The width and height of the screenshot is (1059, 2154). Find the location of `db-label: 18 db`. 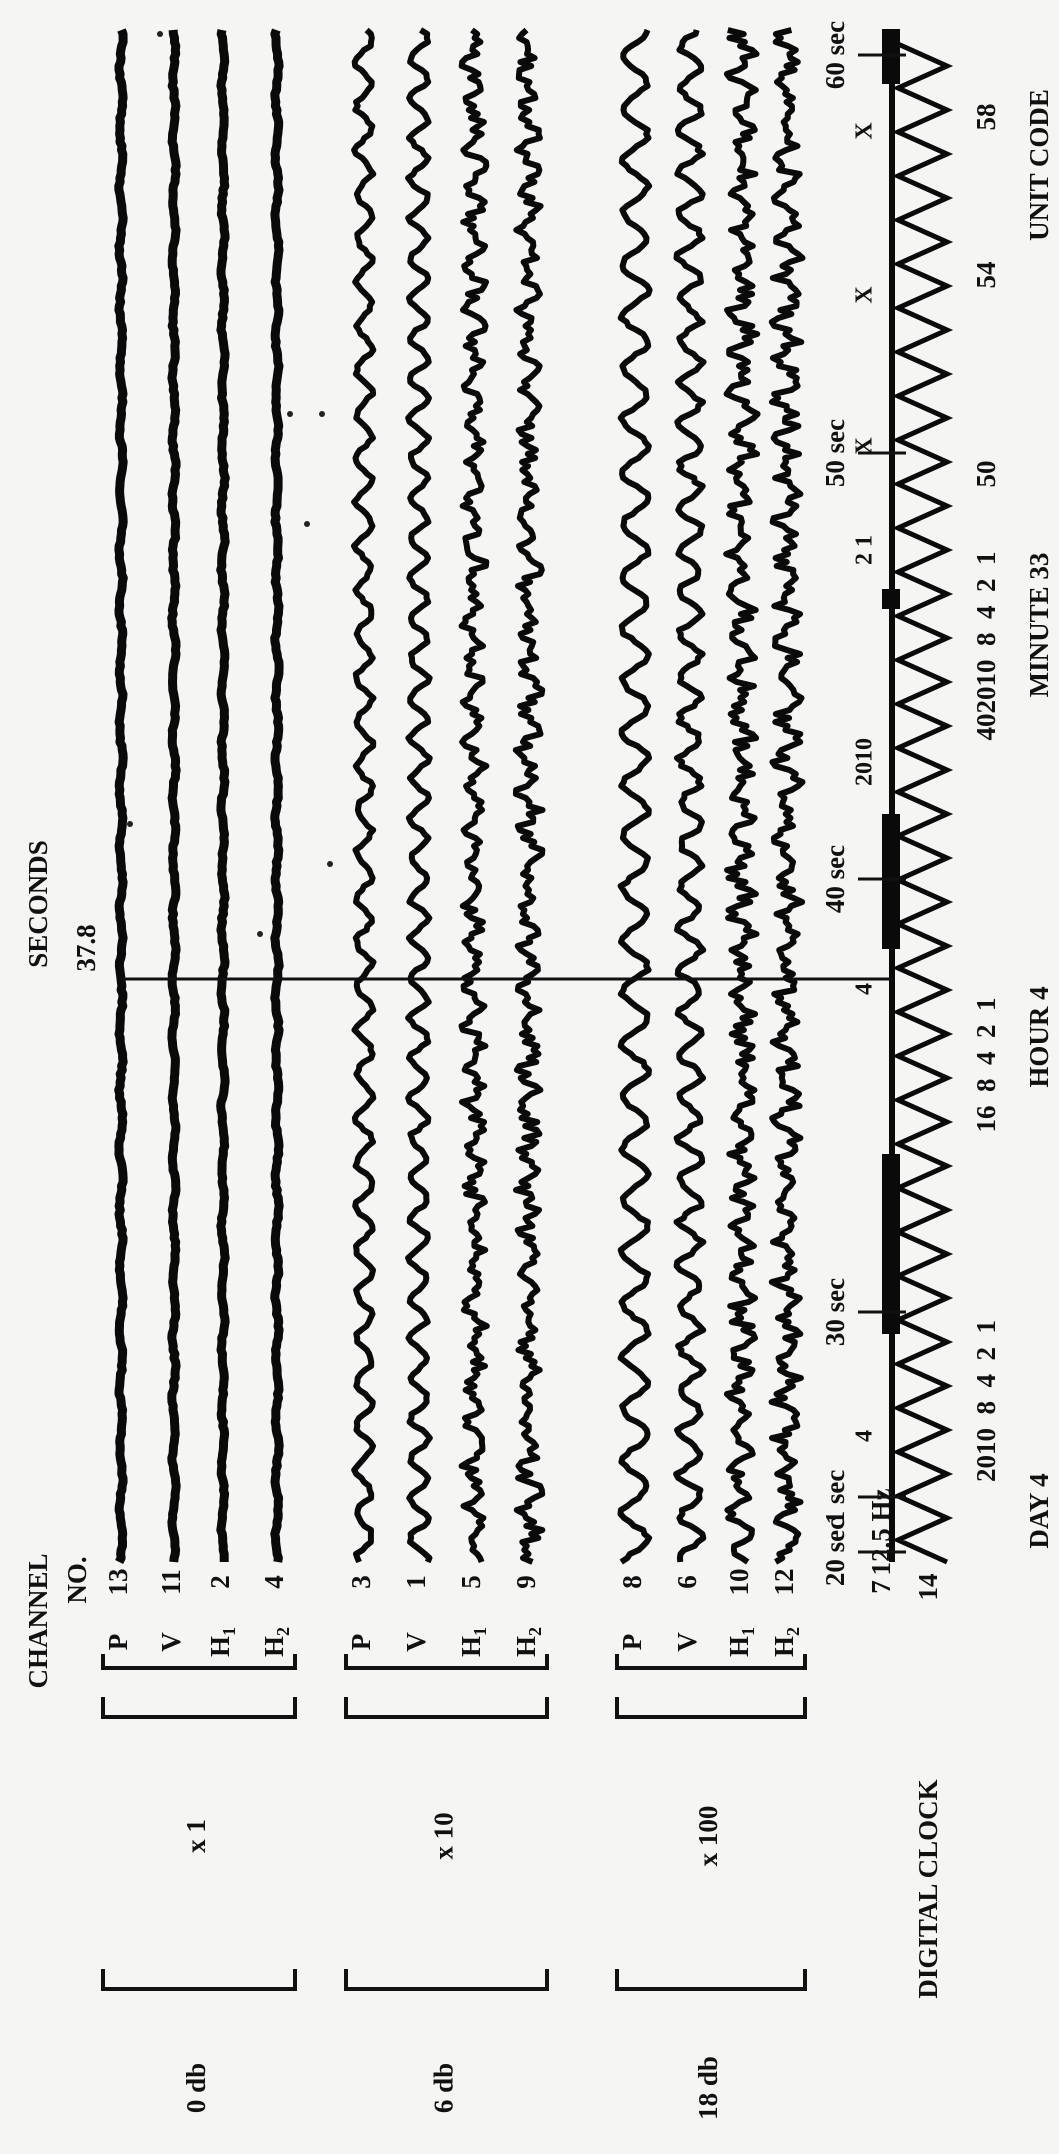

db-label: 18 db is located at coordinates (708, 2088).